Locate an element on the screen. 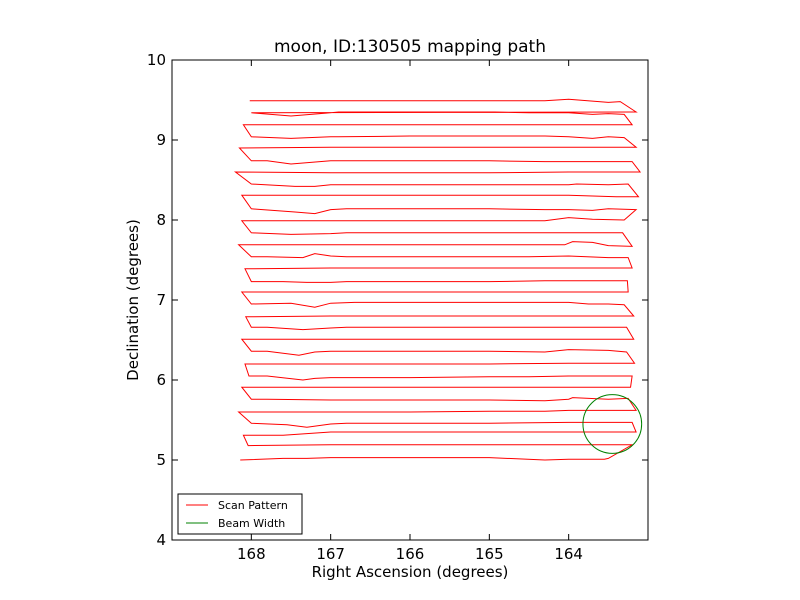 This screenshot has width=800, height=600. y-tick-label: 8 is located at coordinates (161, 220).